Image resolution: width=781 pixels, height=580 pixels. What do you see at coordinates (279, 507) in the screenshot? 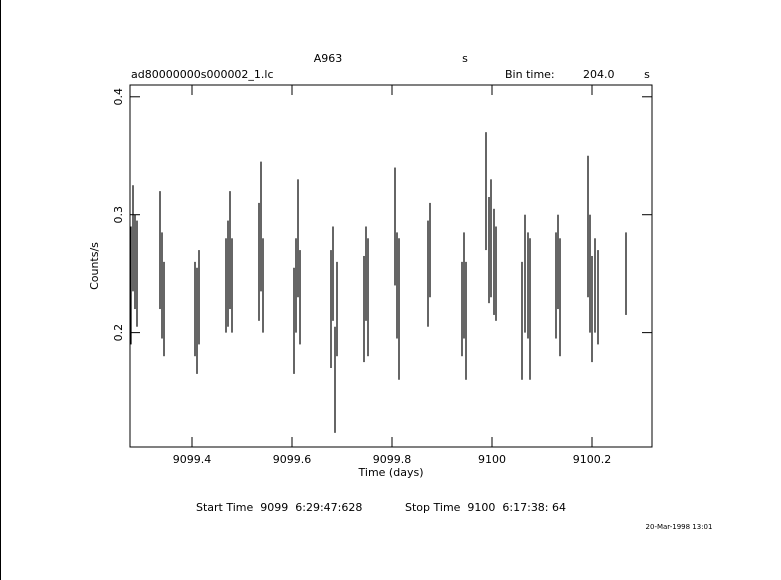
I see `start-time: Start Time 9099 6:29:47:628` at bounding box center [279, 507].